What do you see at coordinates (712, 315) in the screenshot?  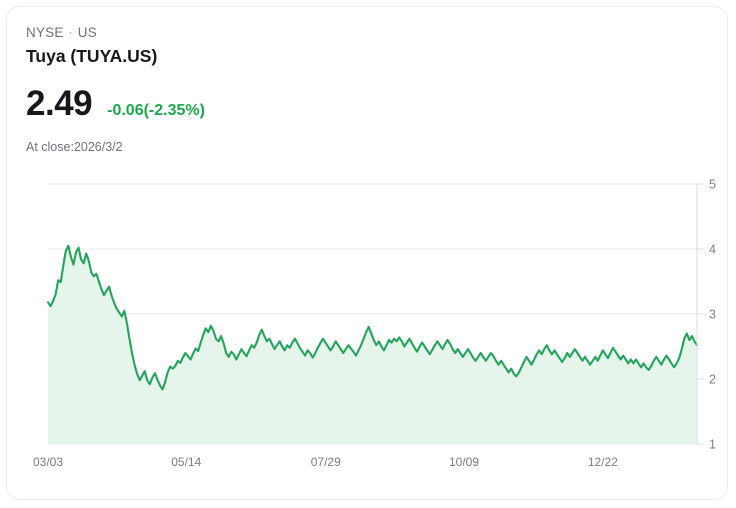 I see `y-axis-label: 3` at bounding box center [712, 315].